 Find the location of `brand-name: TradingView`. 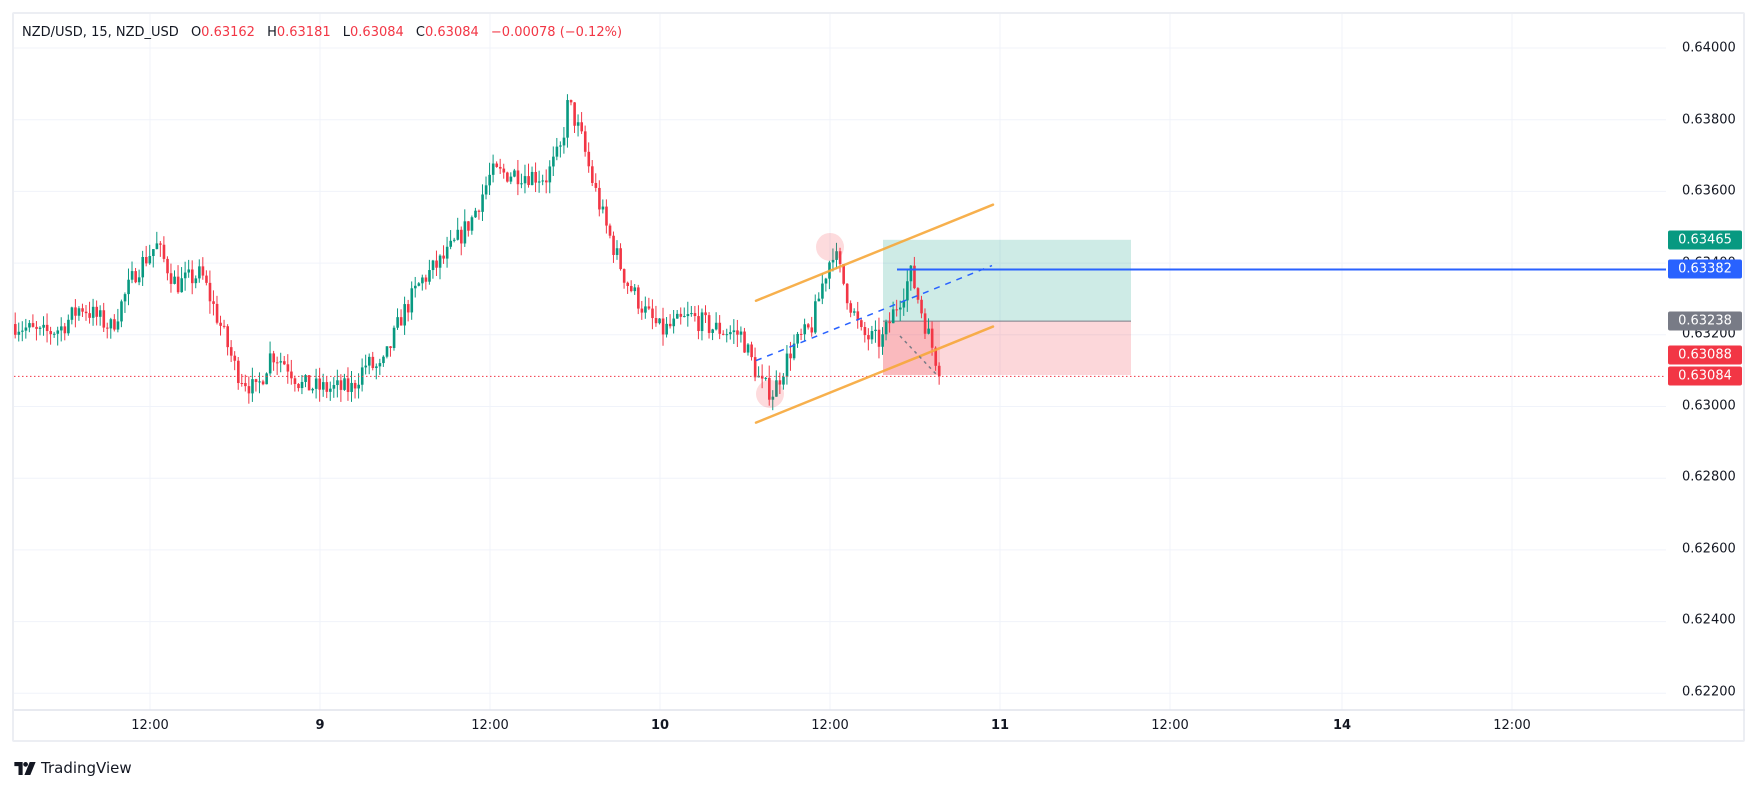

brand-name: TradingView is located at coordinates (86, 768).